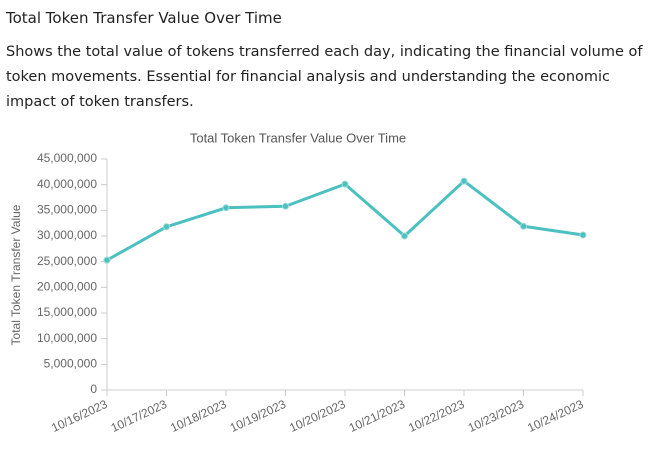 The image size is (655, 449). I want to click on y-tick-label: 30,000,000, so click(67, 235).